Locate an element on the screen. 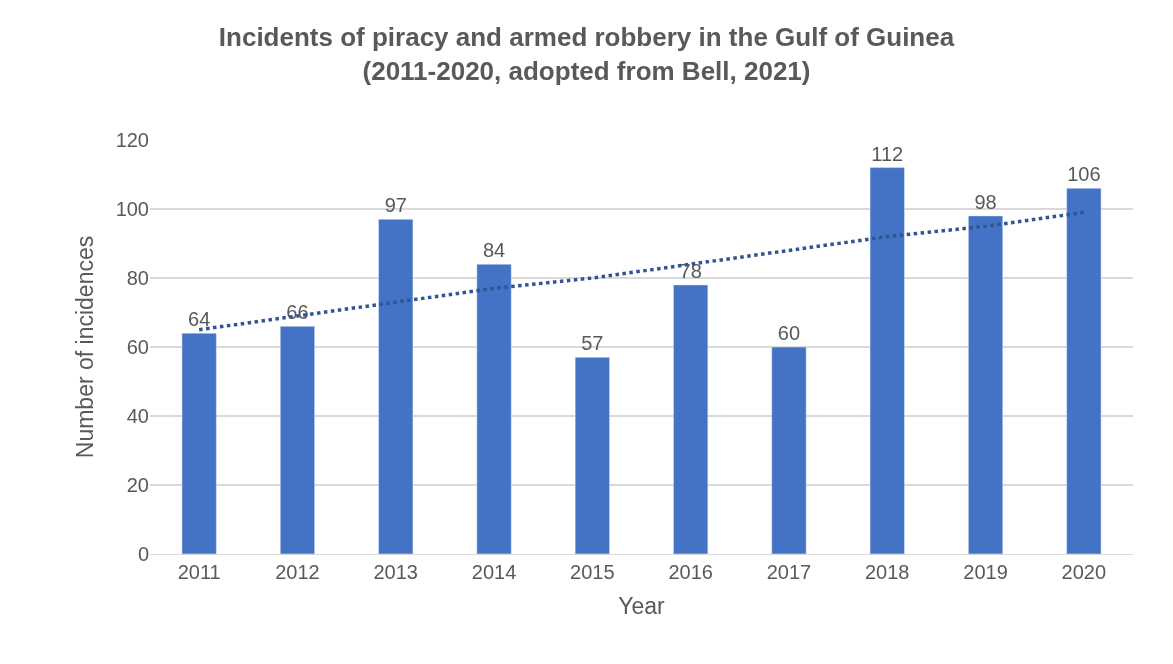 This screenshot has width=1173, height=664. y-tick-label: 40 is located at coordinates (137, 416).